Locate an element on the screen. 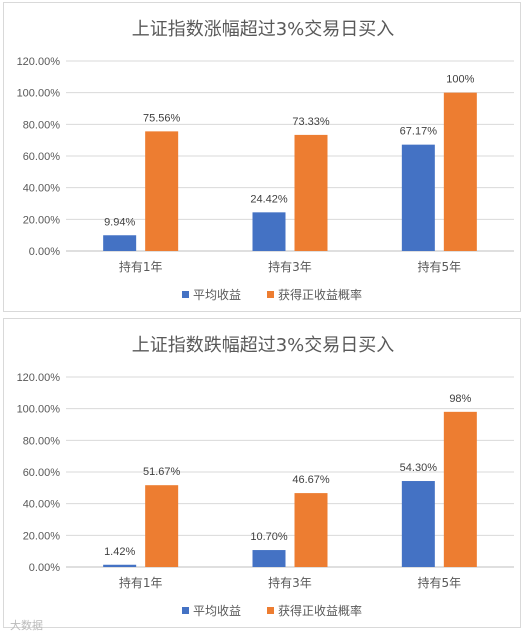  data-label: 10.70% is located at coordinates (269, 537).